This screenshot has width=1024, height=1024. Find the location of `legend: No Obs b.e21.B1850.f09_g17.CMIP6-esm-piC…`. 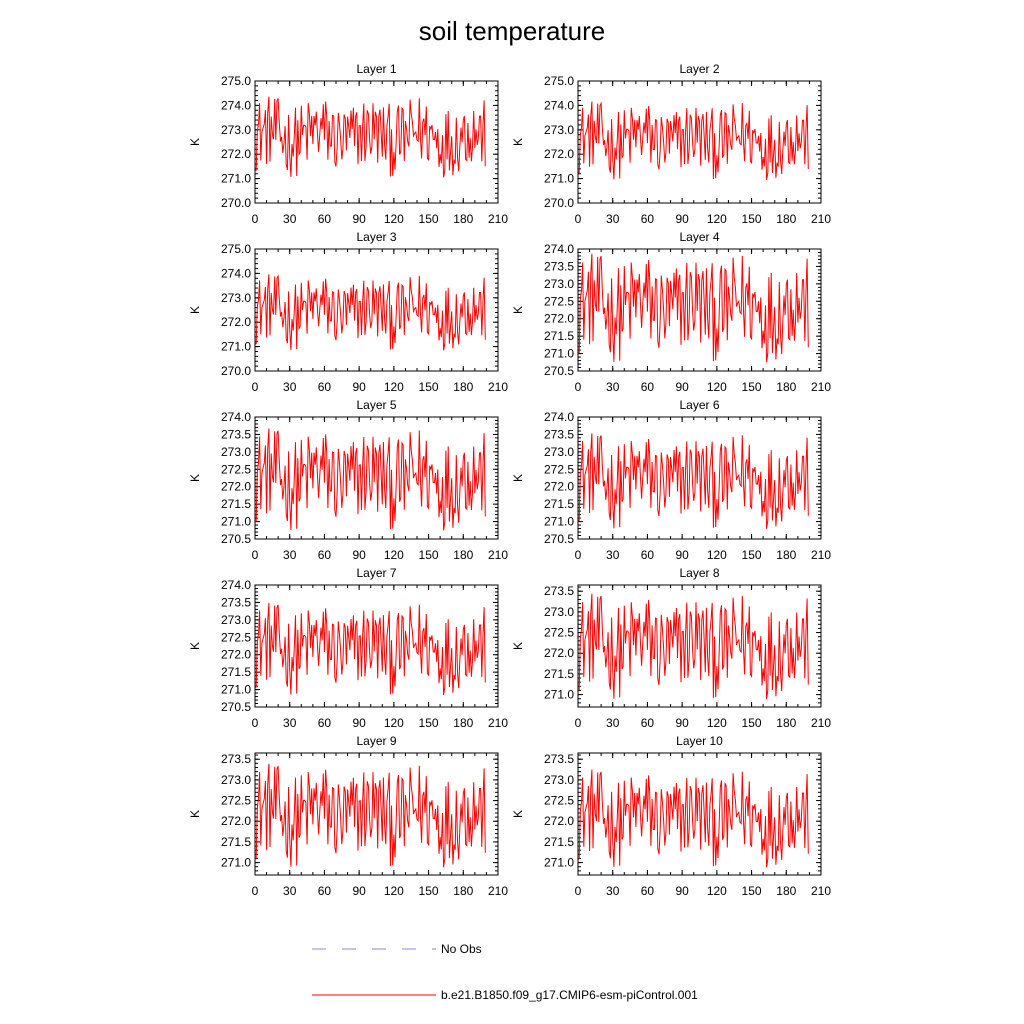

legend: No Obs b.e21.B1850.f09_g17.CMIP6-esm-piC… is located at coordinates (505, 972).